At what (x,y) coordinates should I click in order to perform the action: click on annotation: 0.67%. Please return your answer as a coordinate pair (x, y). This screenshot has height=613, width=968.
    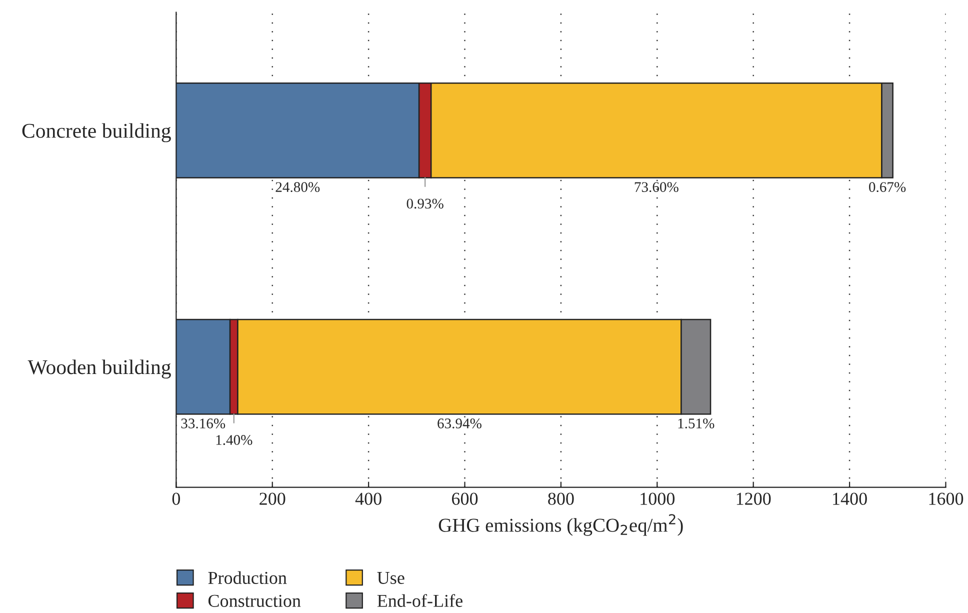
    Looking at the image, I should click on (887, 187).